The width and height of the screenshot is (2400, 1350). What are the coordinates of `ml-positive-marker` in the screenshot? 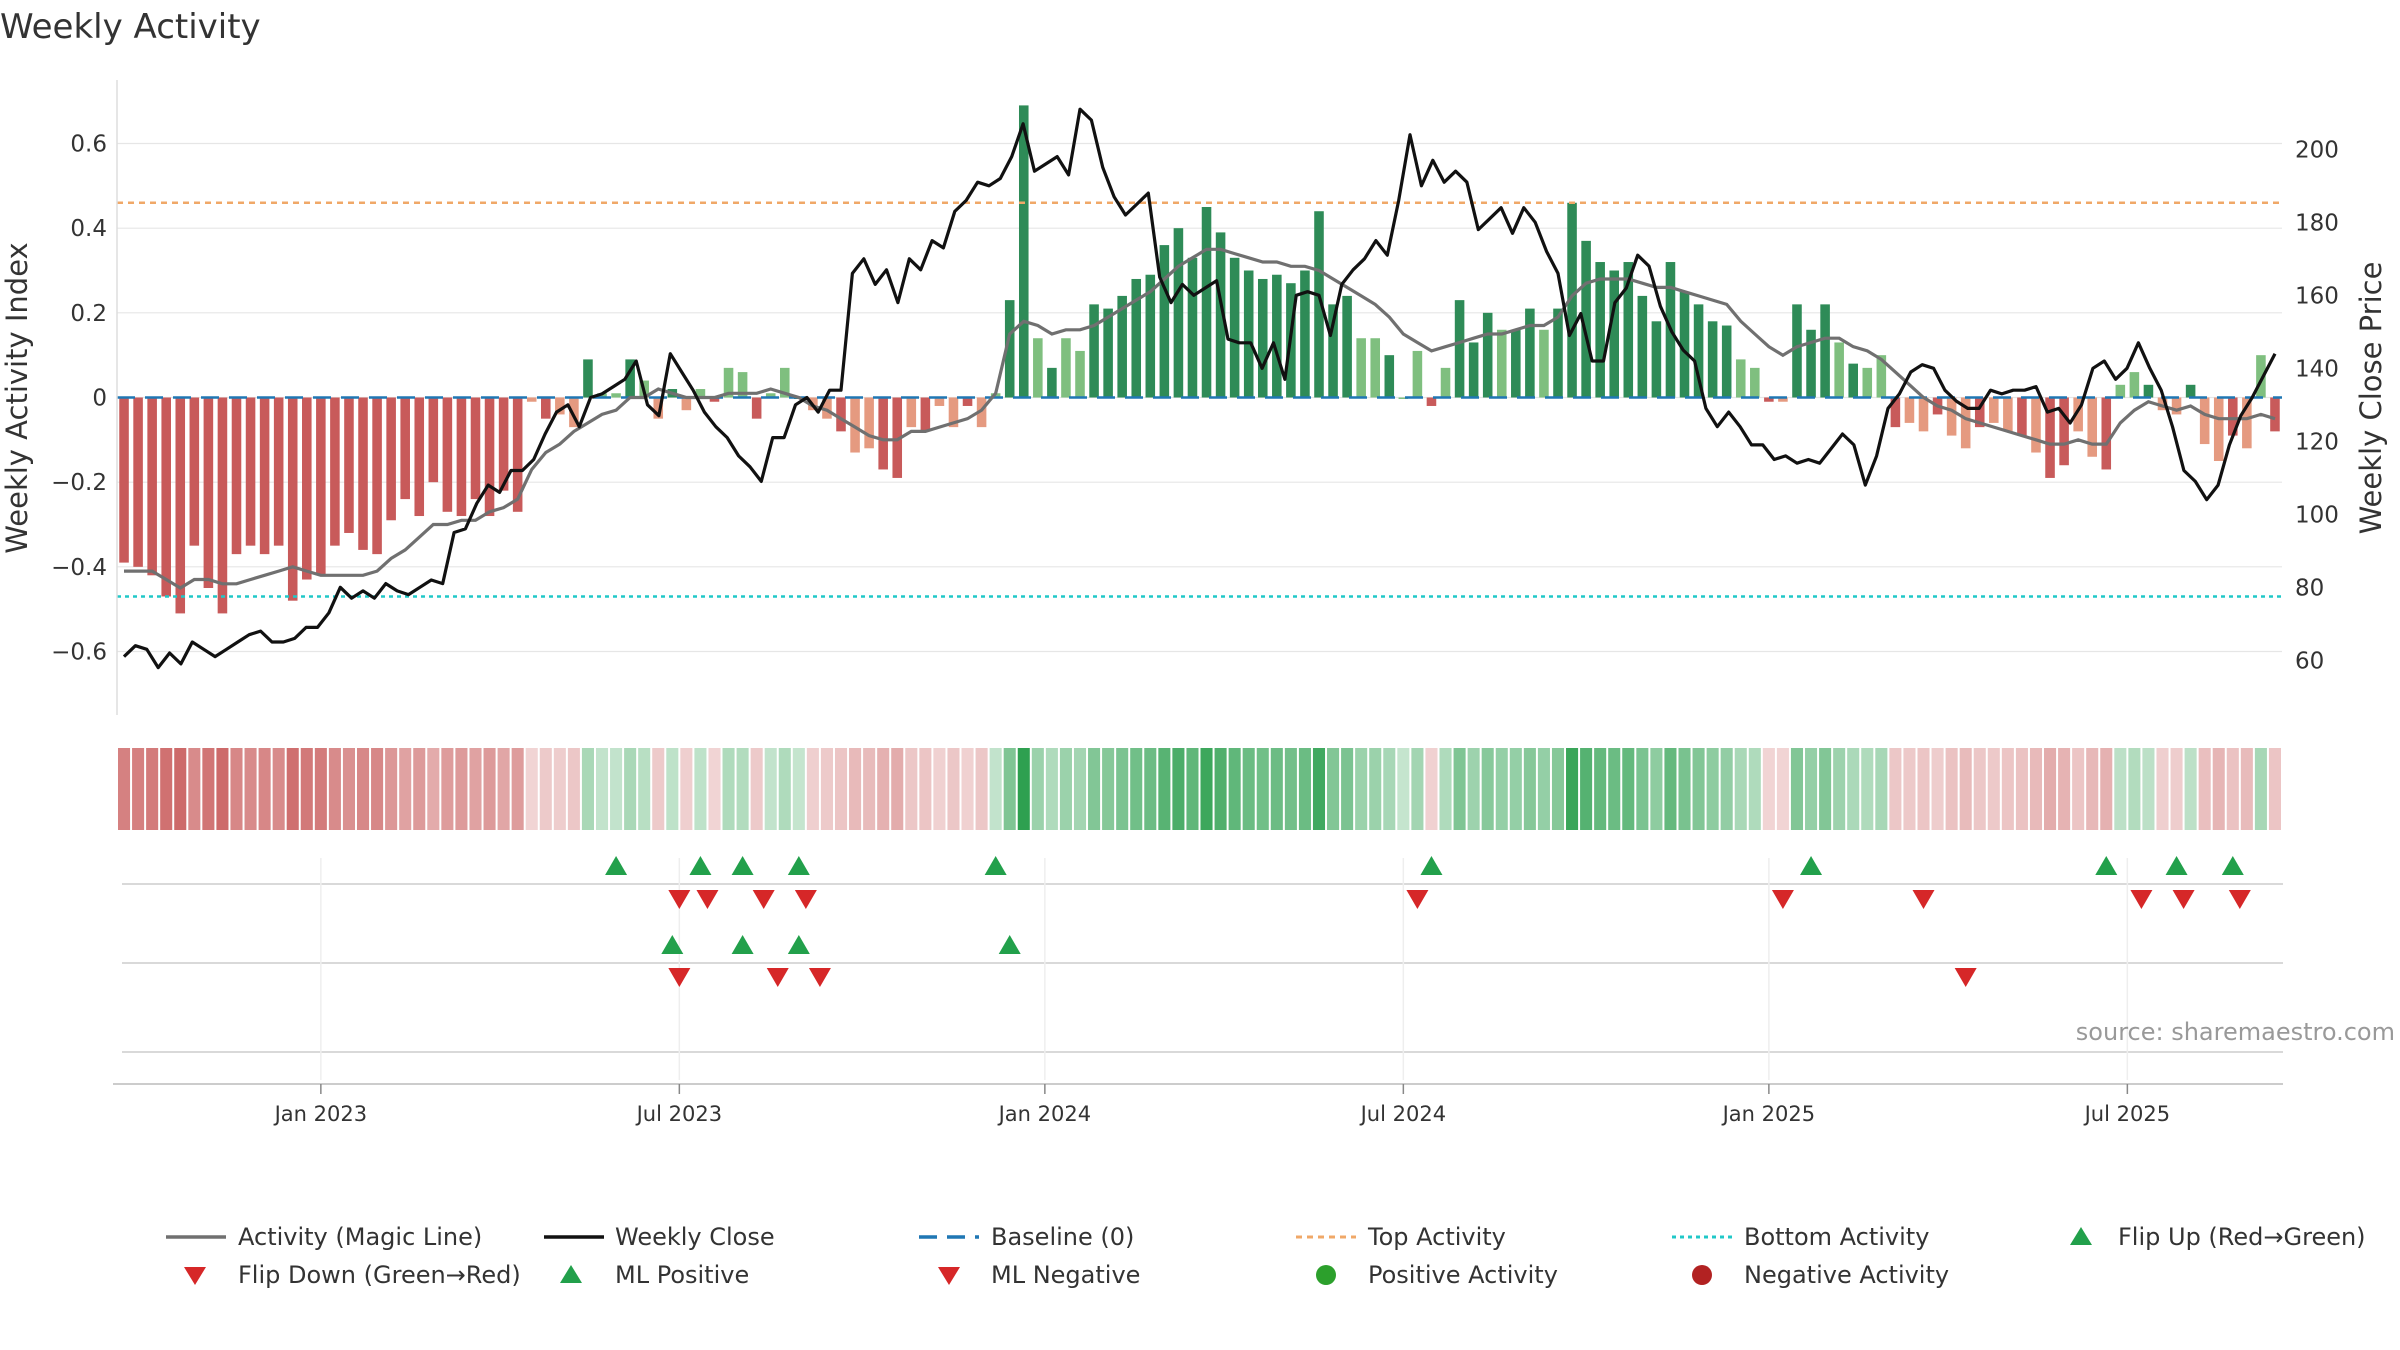 It's located at (798, 944).